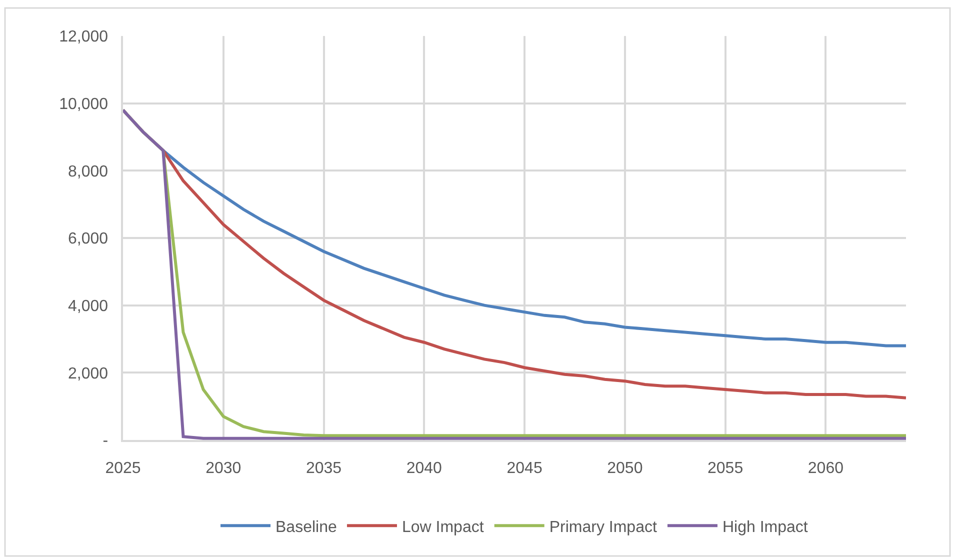 This screenshot has width=956, height=560. Describe the element at coordinates (603, 527) in the screenshot. I see `legend-label: Primary Impact` at that location.